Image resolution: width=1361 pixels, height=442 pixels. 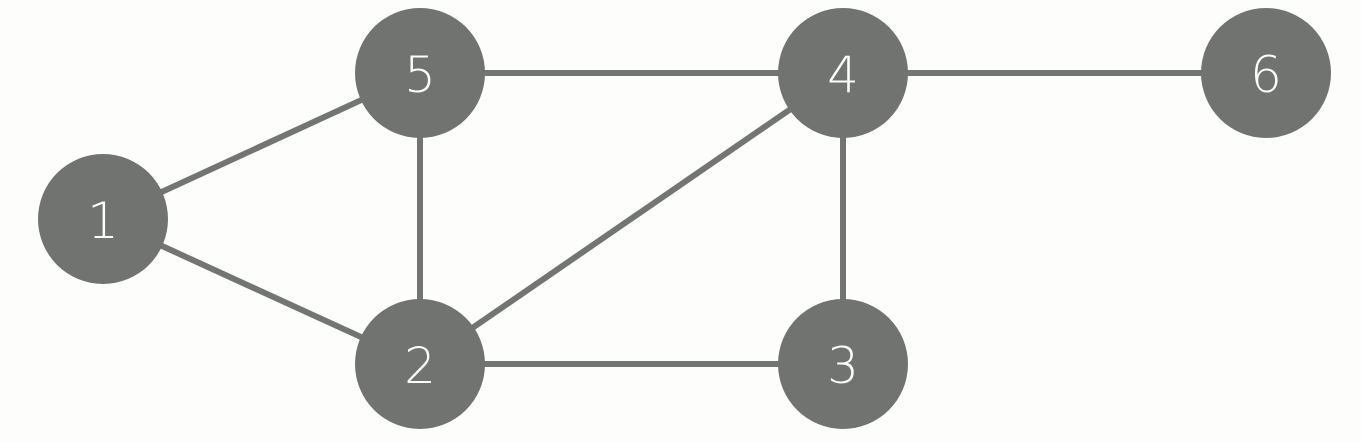 I want to click on node-label: 1, so click(x=103, y=221).